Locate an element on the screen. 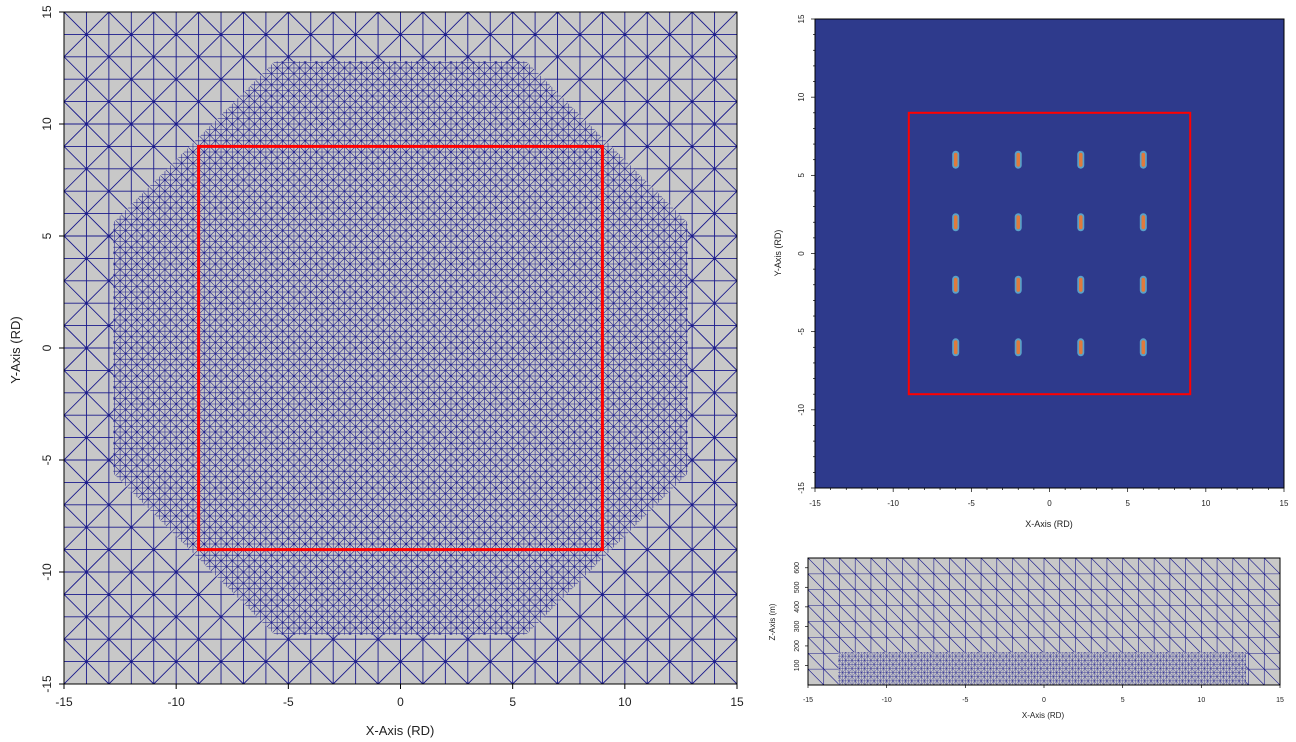  well-field-highlight-box is located at coordinates (1049, 253).